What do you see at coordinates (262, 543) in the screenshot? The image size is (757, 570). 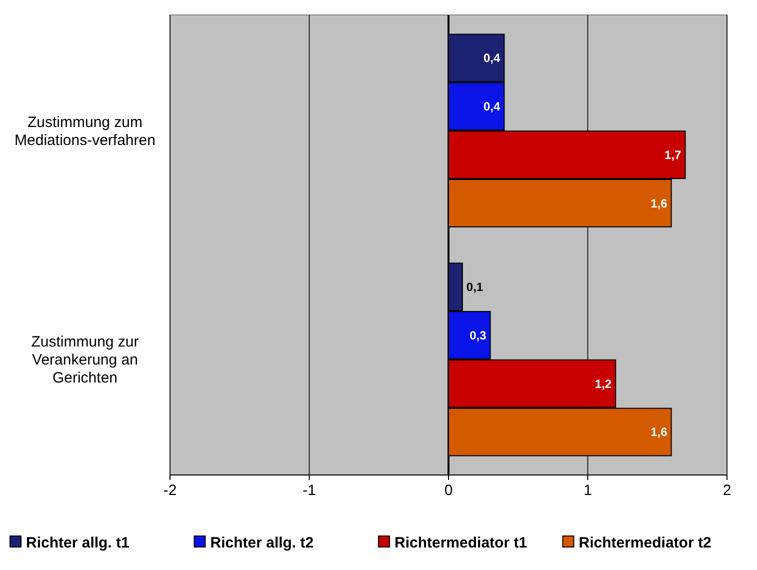 I see `legend-label: Richter allg. t2` at bounding box center [262, 543].